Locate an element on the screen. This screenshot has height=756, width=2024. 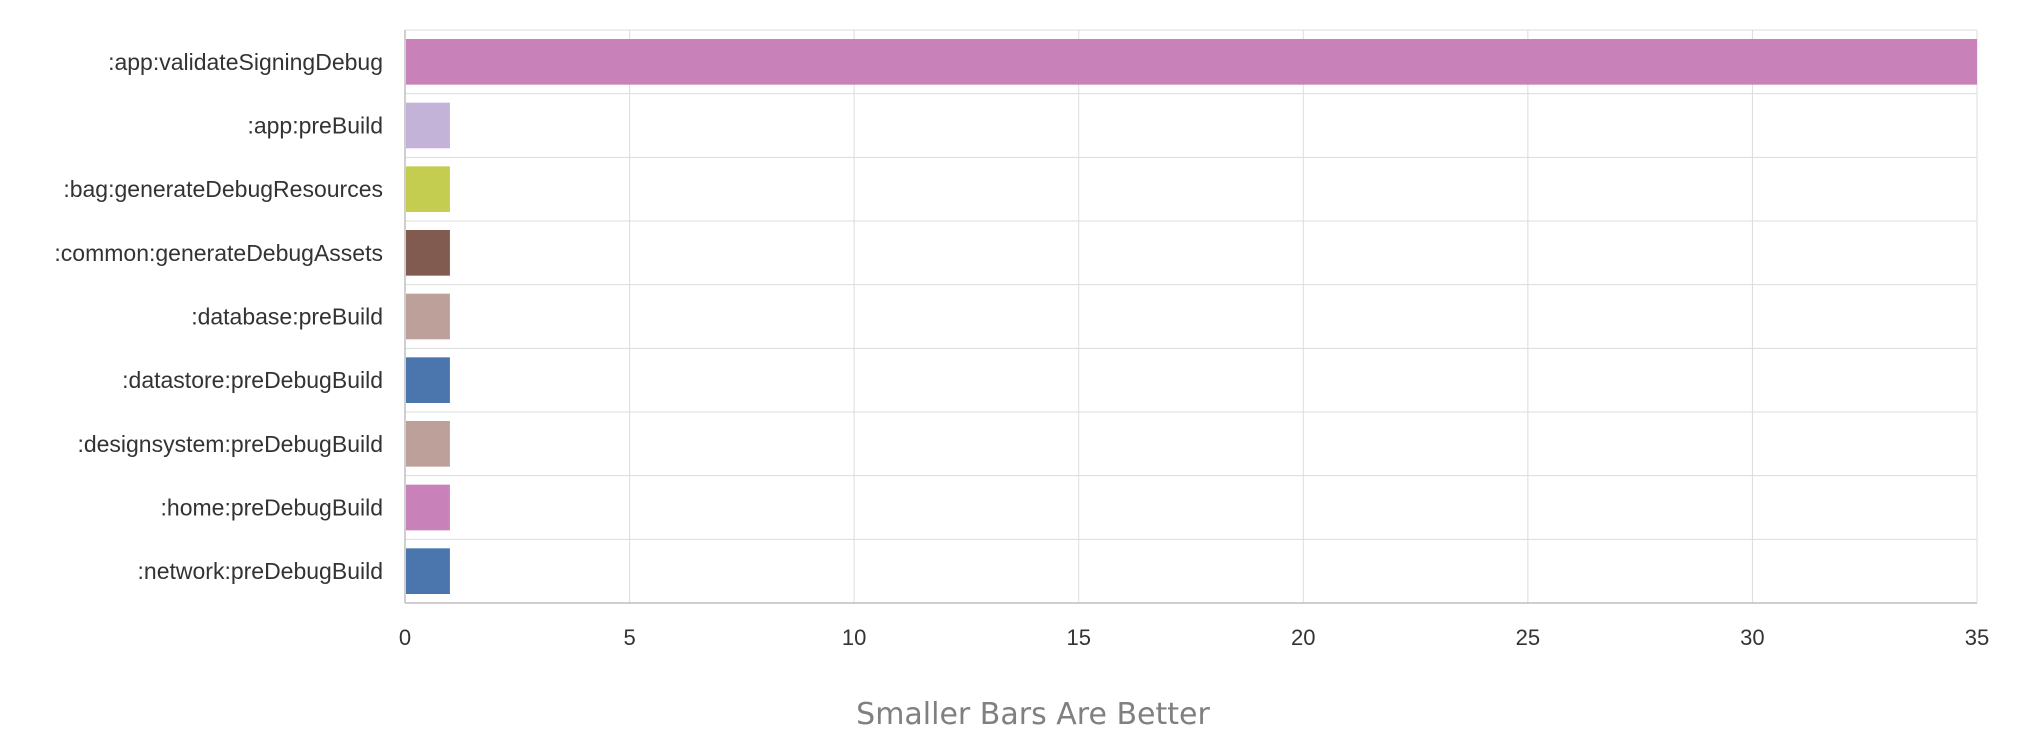
x-tick-label: 35 is located at coordinates (1977, 637).